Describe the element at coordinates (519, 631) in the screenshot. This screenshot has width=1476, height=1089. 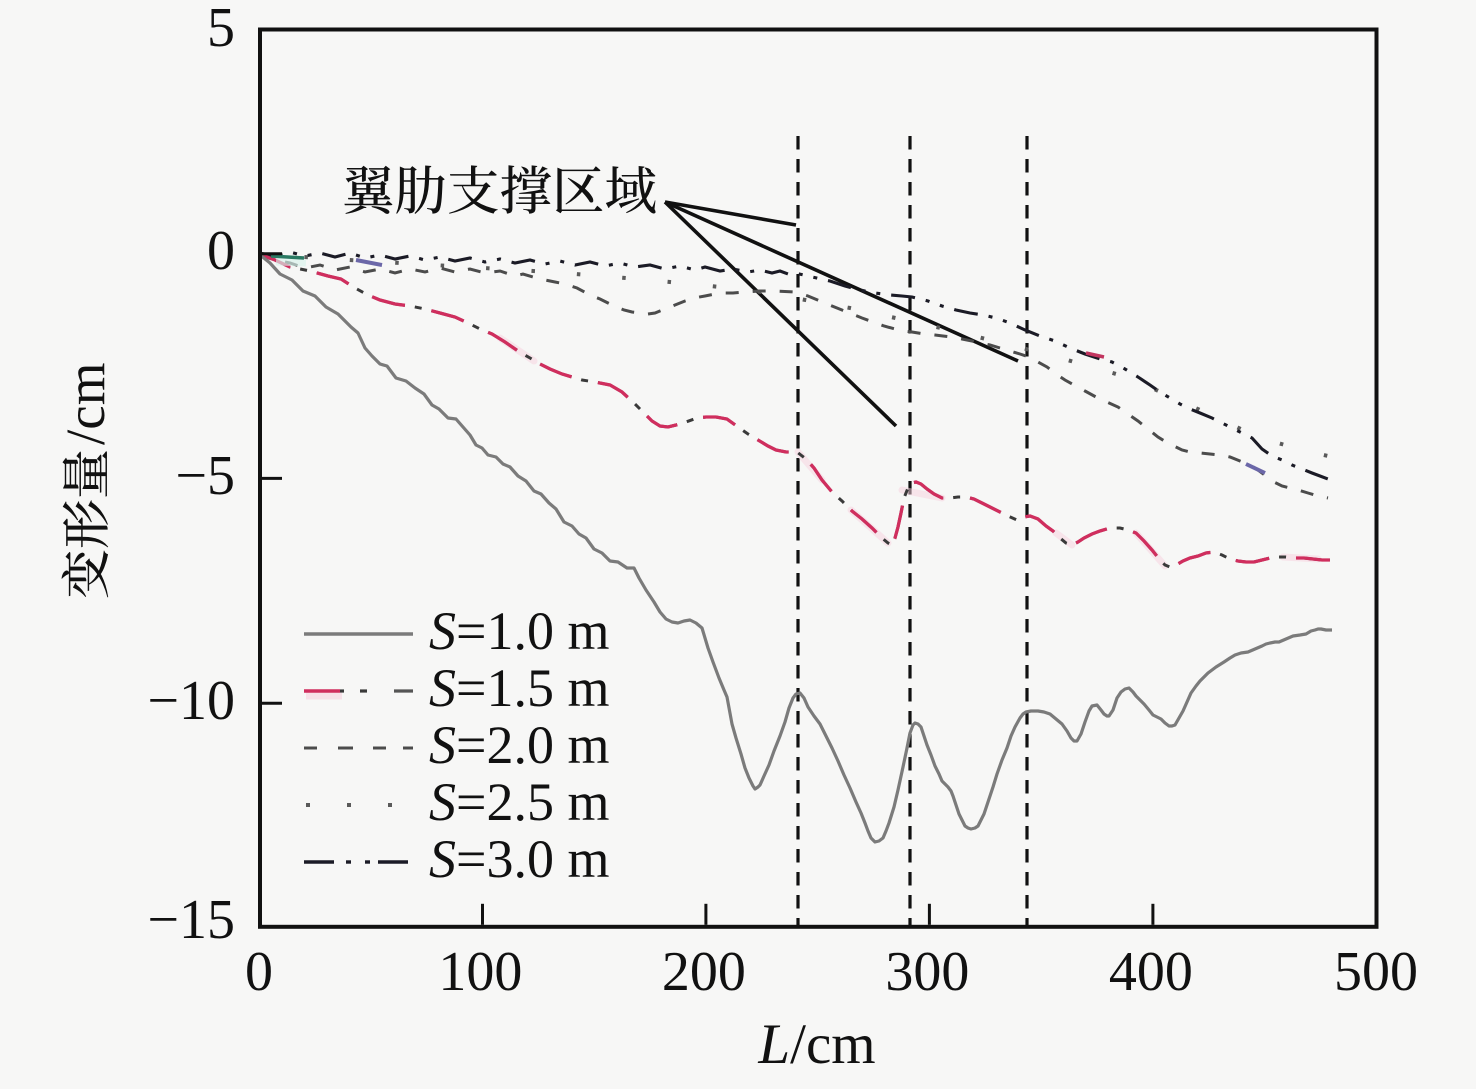
I see `svg-text: S=1.0 m` at that location.